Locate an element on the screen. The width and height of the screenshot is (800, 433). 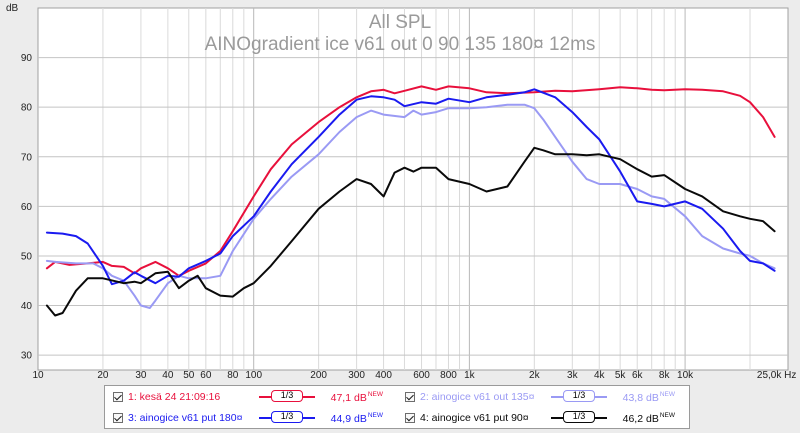
y-tick-label: 40 is located at coordinates (27, 306).